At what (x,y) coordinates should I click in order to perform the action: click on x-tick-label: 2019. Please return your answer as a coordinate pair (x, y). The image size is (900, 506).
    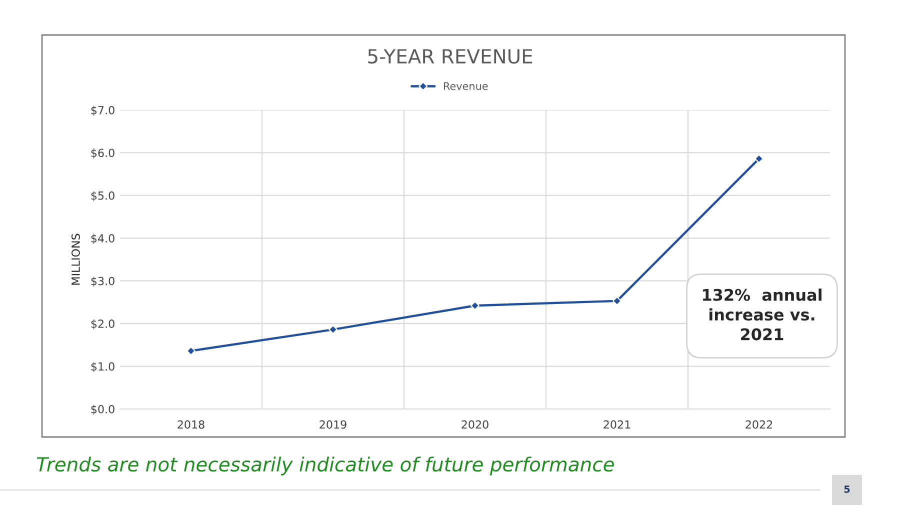
    Looking at the image, I should click on (333, 424).